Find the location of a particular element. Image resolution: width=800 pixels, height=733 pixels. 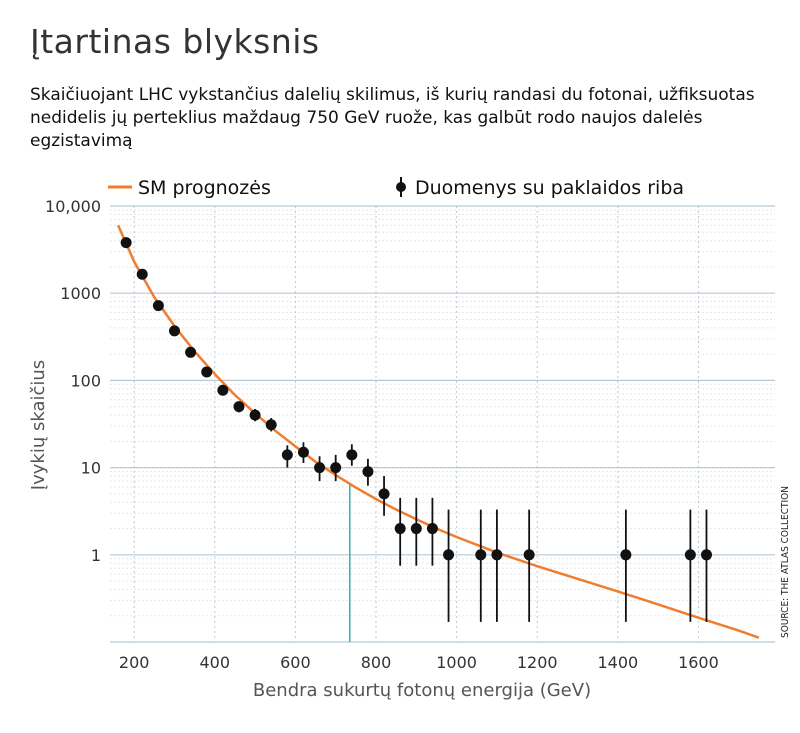

x-tick-label: 200 is located at coordinates (134, 662).